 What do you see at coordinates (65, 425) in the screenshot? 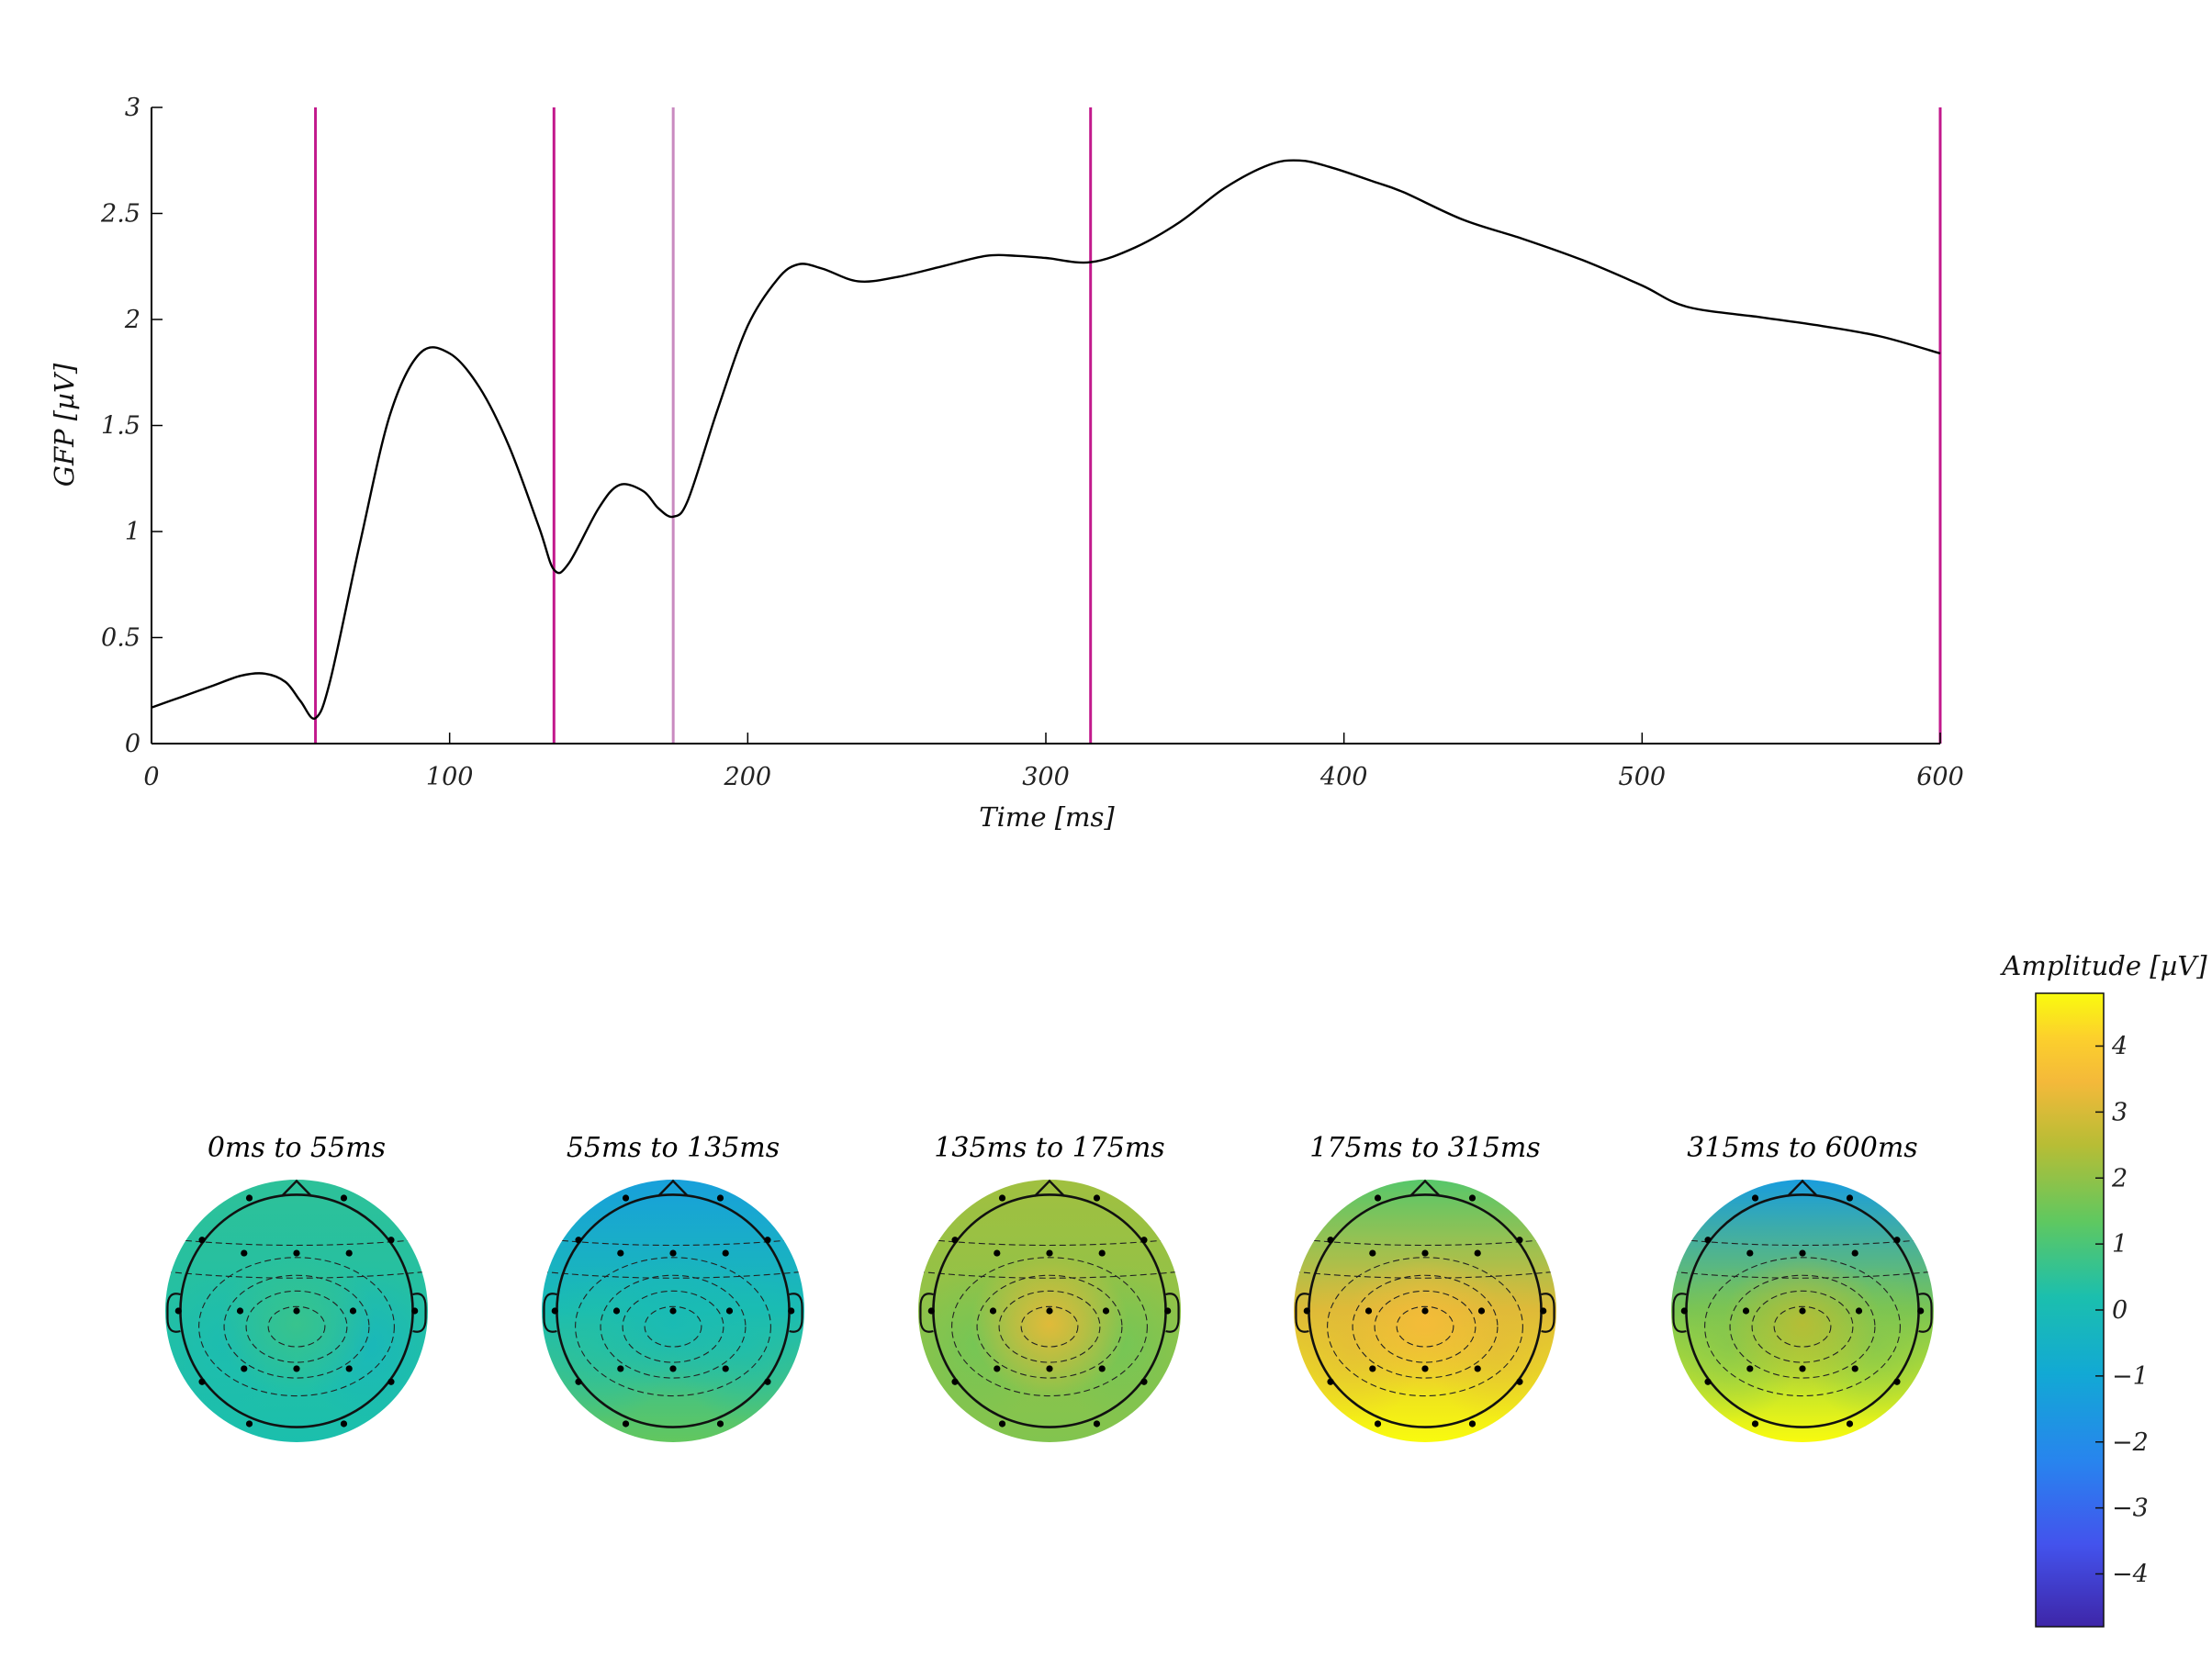
I see `y-axis-title: GFP [µV]` at bounding box center [65, 425].